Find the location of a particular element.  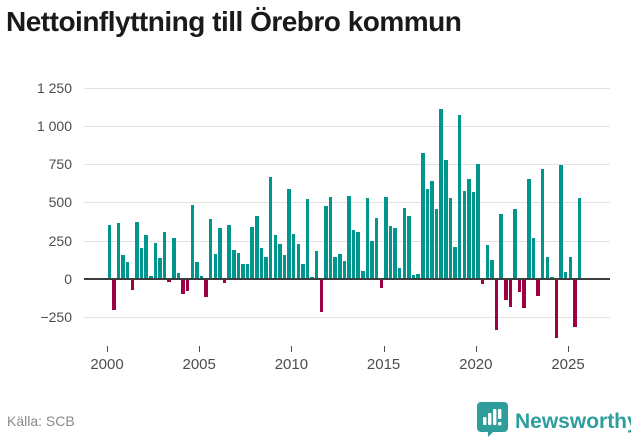

bar-2000-q84 is located at coordinates (496, 304).